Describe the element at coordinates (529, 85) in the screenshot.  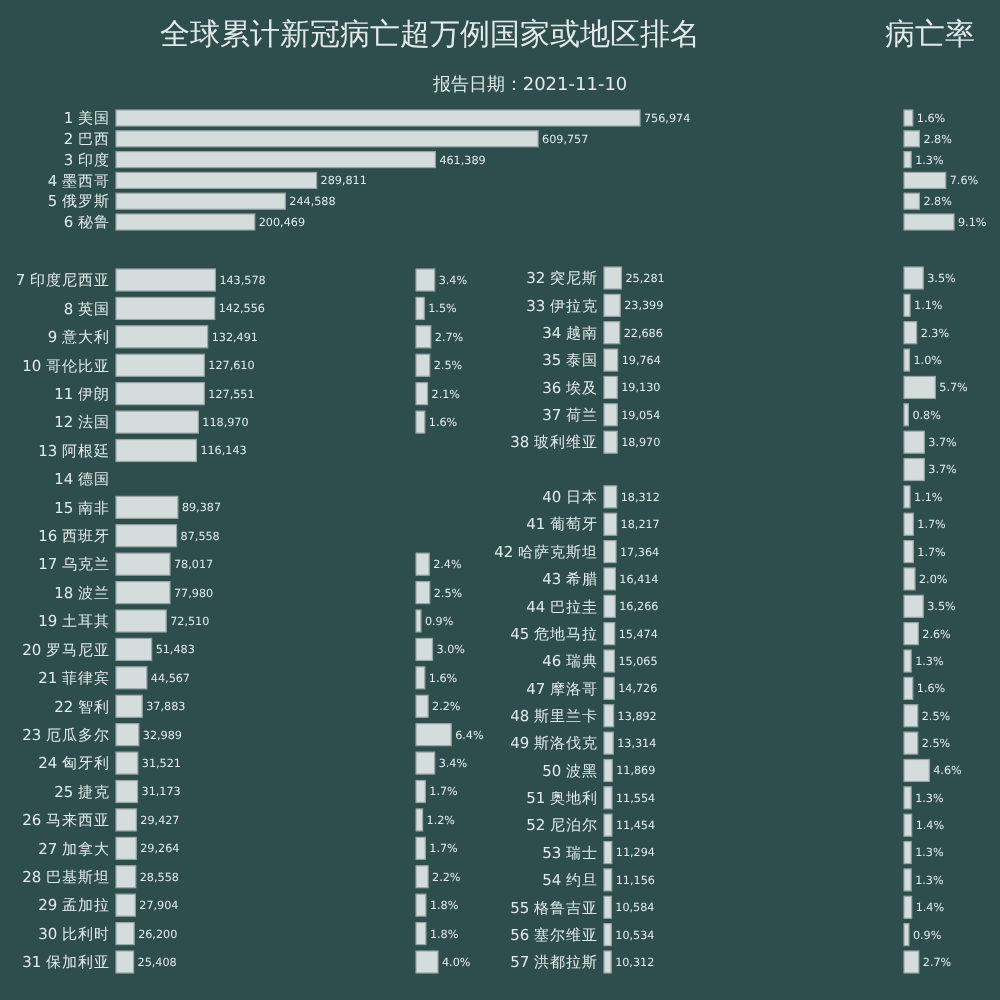
I see `chart-subtitle: 报告日期：2021-11-10` at that location.